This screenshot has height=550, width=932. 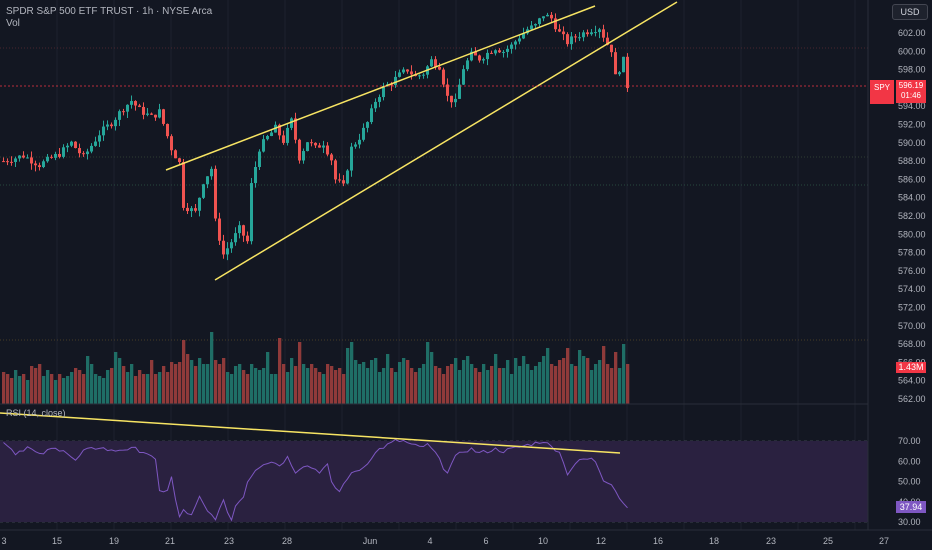 I want to click on time-tick-label: 16, so click(x=658, y=541).